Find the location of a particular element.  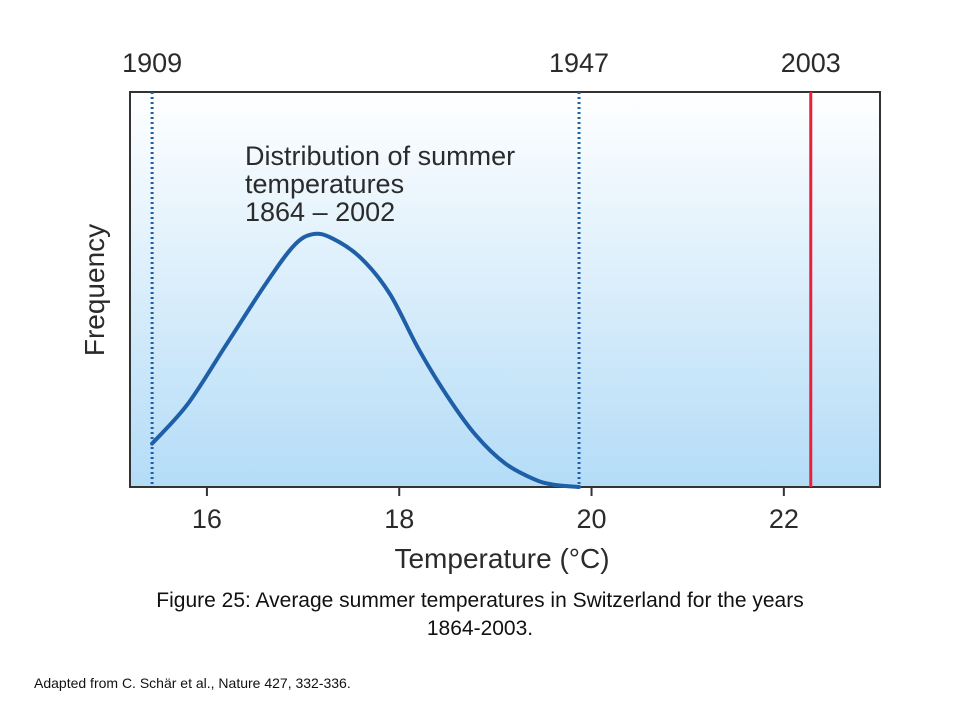

caption-line-2: 1864-2003. is located at coordinates (480, 628).